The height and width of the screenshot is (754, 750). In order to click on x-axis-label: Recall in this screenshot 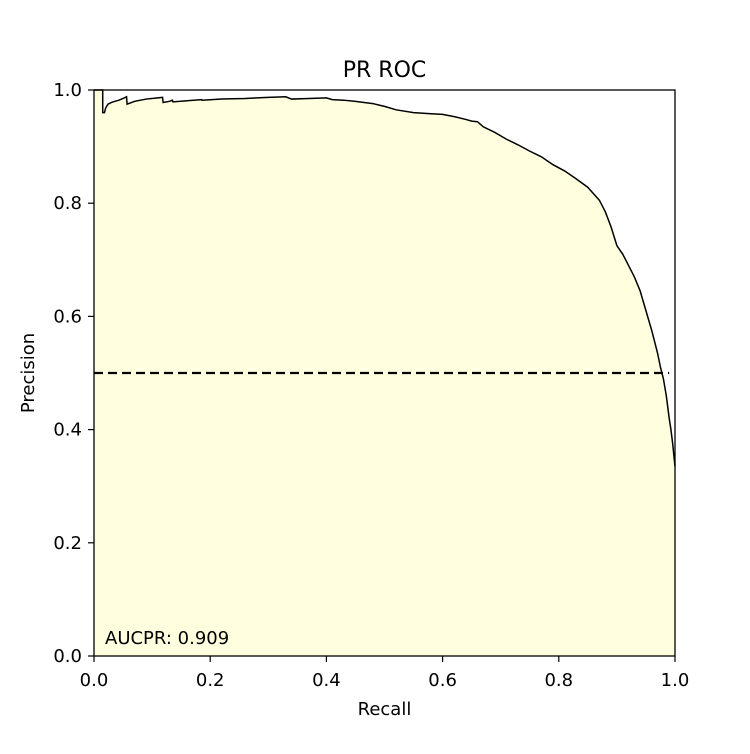, I will do `click(385, 709)`.